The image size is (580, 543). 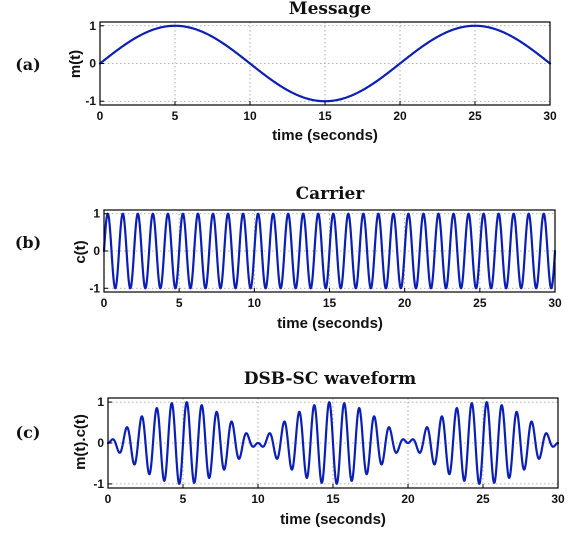 What do you see at coordinates (258, 499) in the screenshot?
I see `x-tick-label-dsb-sc-2: 10` at bounding box center [258, 499].